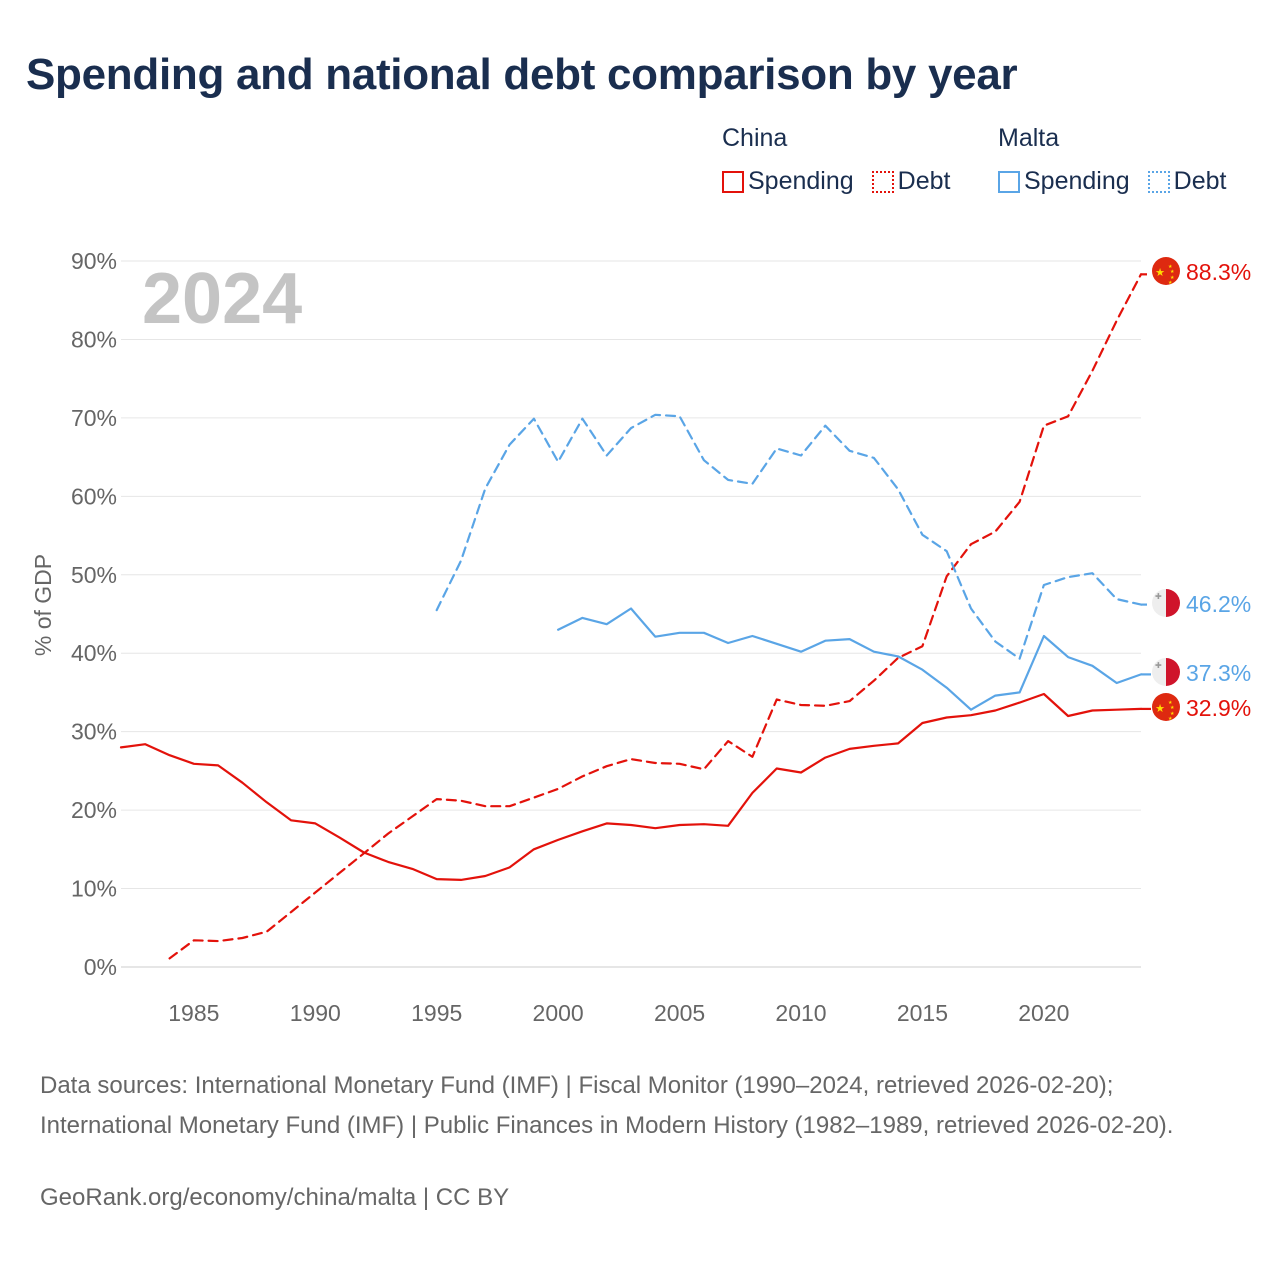 This screenshot has height=1280, width=1280. What do you see at coordinates (94, 261) in the screenshot?
I see `y-tick-label: 90%` at bounding box center [94, 261].